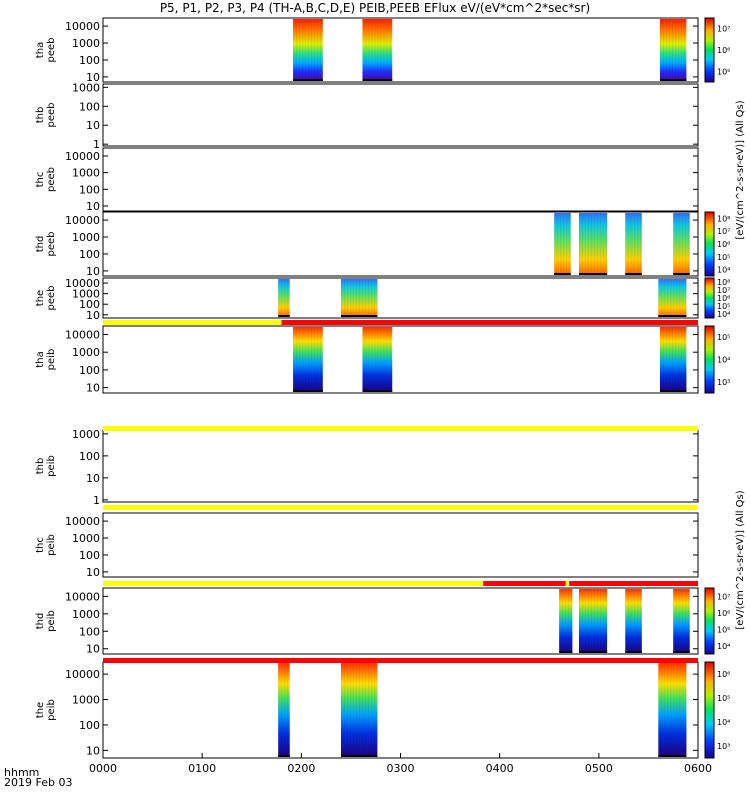  What do you see at coordinates (723, 29) in the screenshot?
I see `colorbar-tick-label: 10⁷` at bounding box center [723, 29].